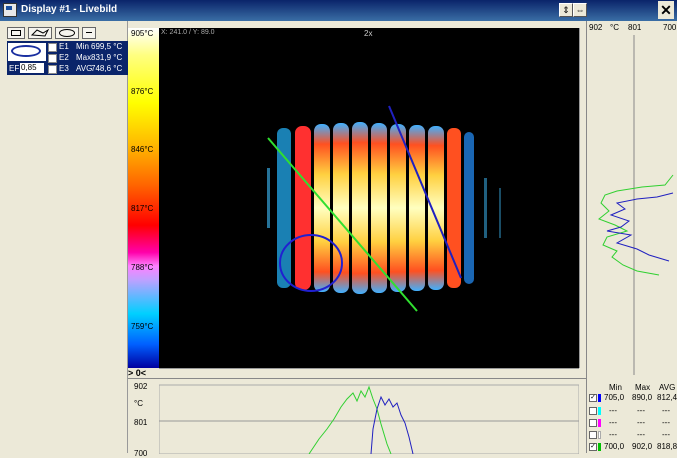 The height and width of the screenshot is (458, 677). What do you see at coordinates (64, 57) in the screenshot?
I see `e2-label: E2` at bounding box center [64, 57].